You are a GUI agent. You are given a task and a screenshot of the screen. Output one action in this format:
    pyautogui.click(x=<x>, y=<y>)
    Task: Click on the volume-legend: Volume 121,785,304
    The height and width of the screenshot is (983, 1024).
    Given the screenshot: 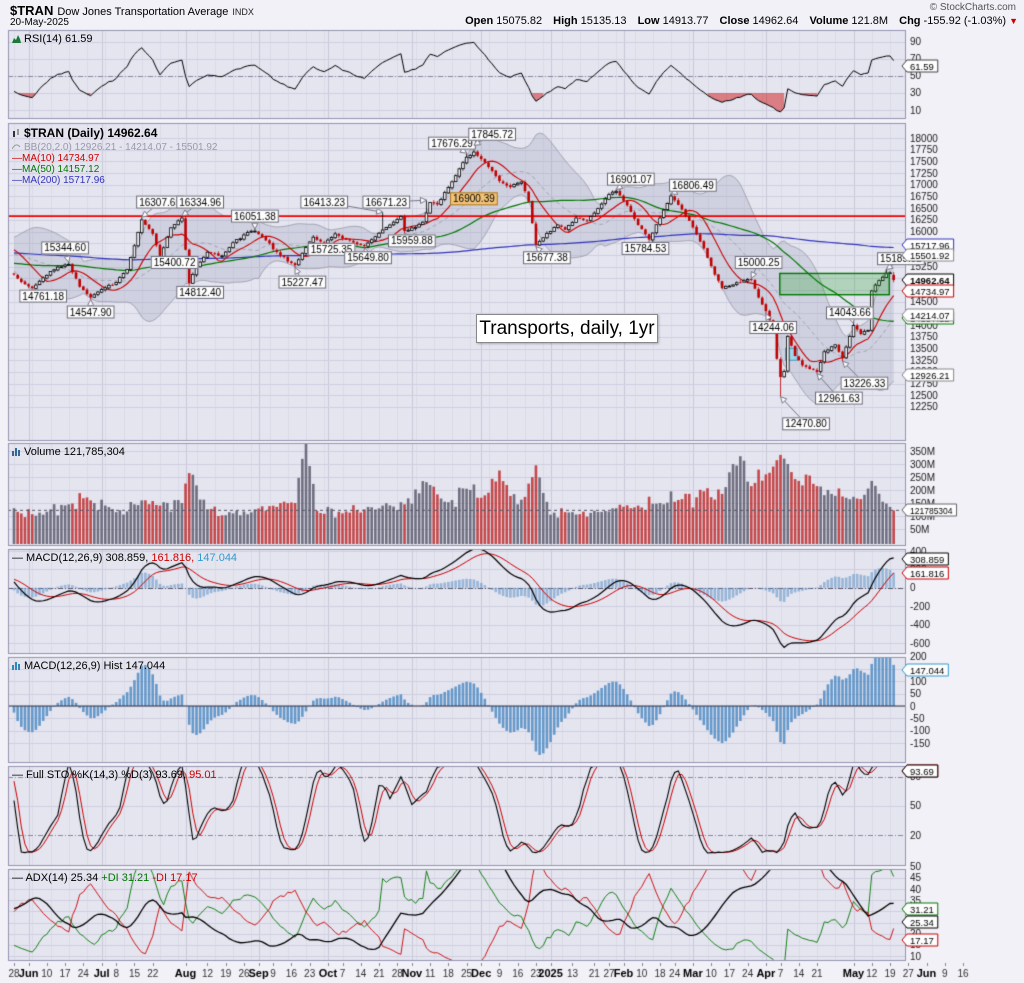 What is the action you would take?
    pyautogui.click(x=68, y=452)
    